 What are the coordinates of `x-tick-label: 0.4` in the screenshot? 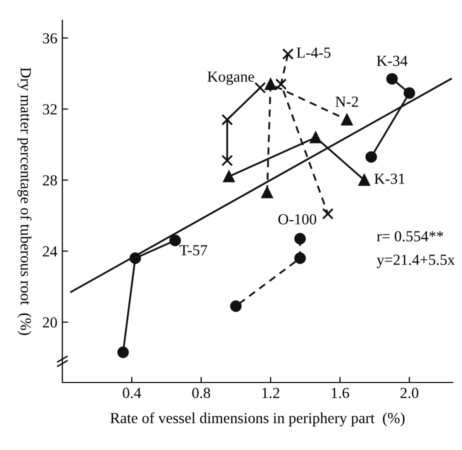 It's located at (132, 393).